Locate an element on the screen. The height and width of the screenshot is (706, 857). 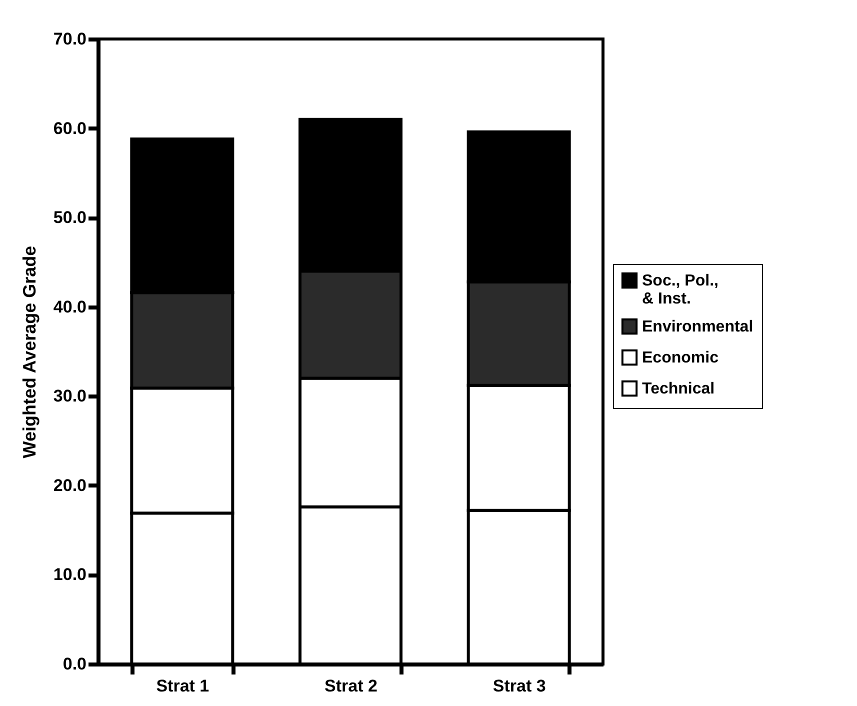
x-tick-label: Strat 2 is located at coordinates (351, 686).